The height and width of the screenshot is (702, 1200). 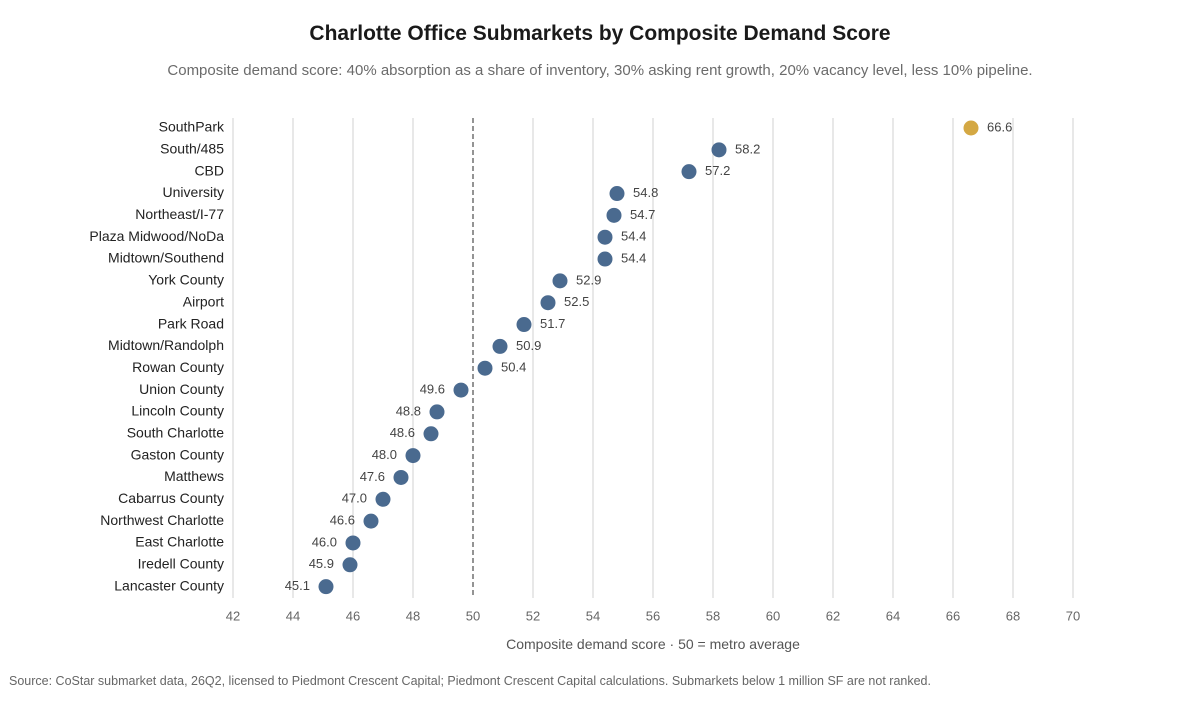 I want to click on category-label: Matthews, so click(x=194, y=476).